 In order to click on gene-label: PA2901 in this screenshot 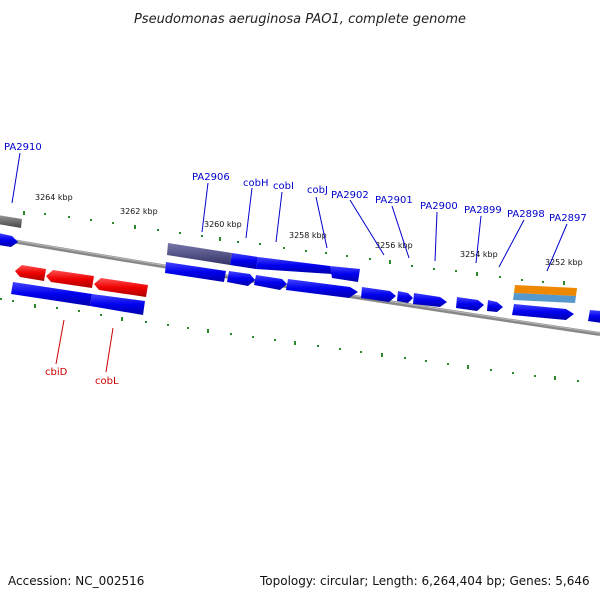, I will do `click(394, 200)`.